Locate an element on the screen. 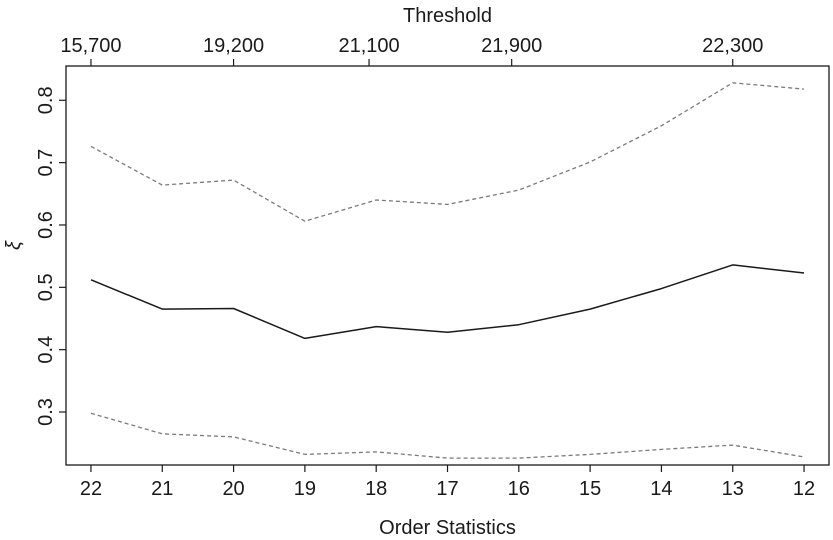 The width and height of the screenshot is (833, 540). y-tick-label: 0.5 is located at coordinates (46, 287).